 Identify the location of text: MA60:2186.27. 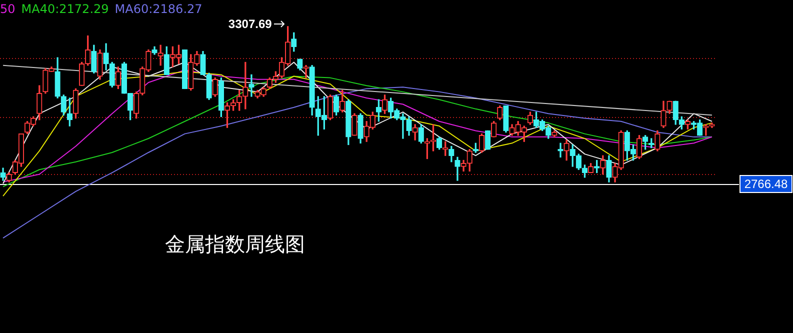
(158, 9).